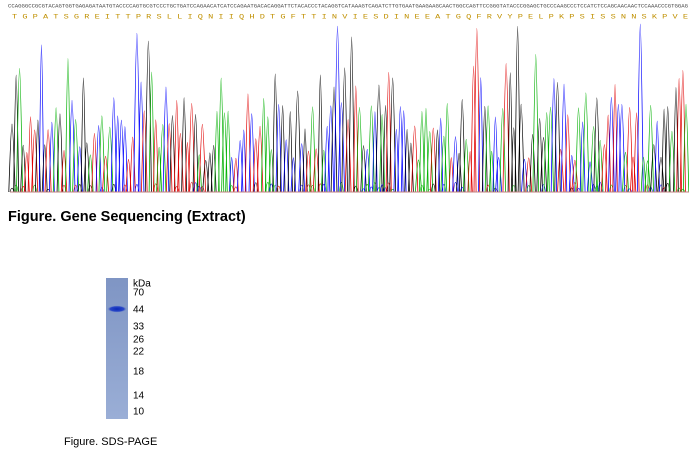 This screenshot has height=453, width=689. Describe the element at coordinates (139, 310) in the screenshot. I see `marker-label: 44` at that location.